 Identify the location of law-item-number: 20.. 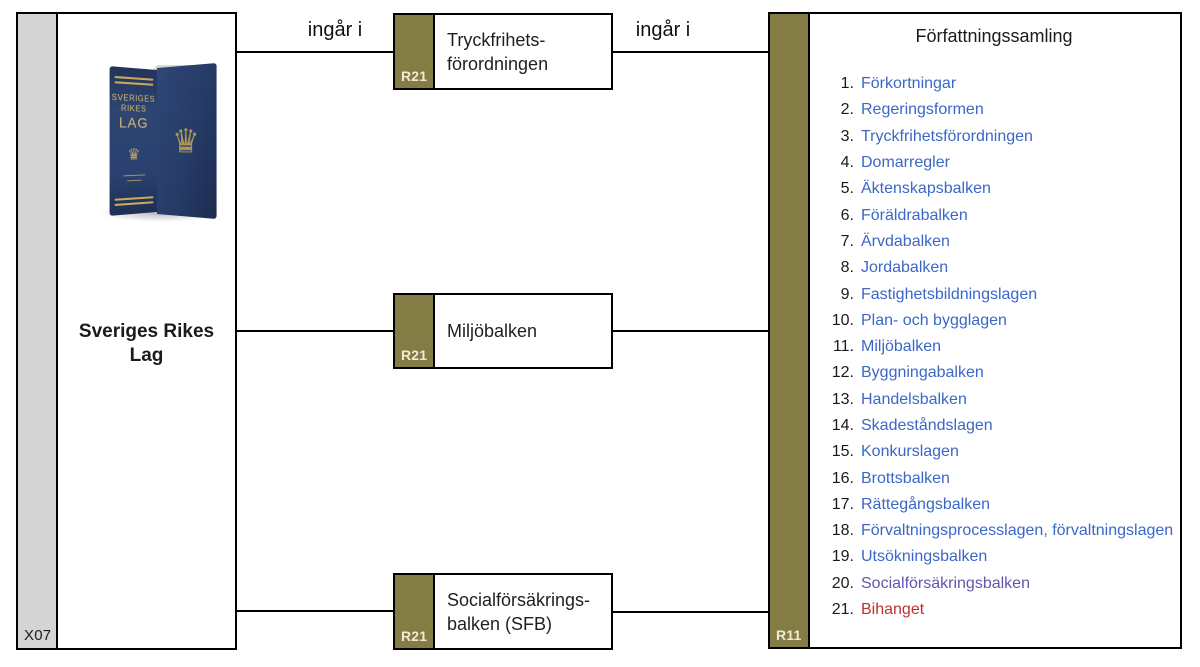
(842, 583).